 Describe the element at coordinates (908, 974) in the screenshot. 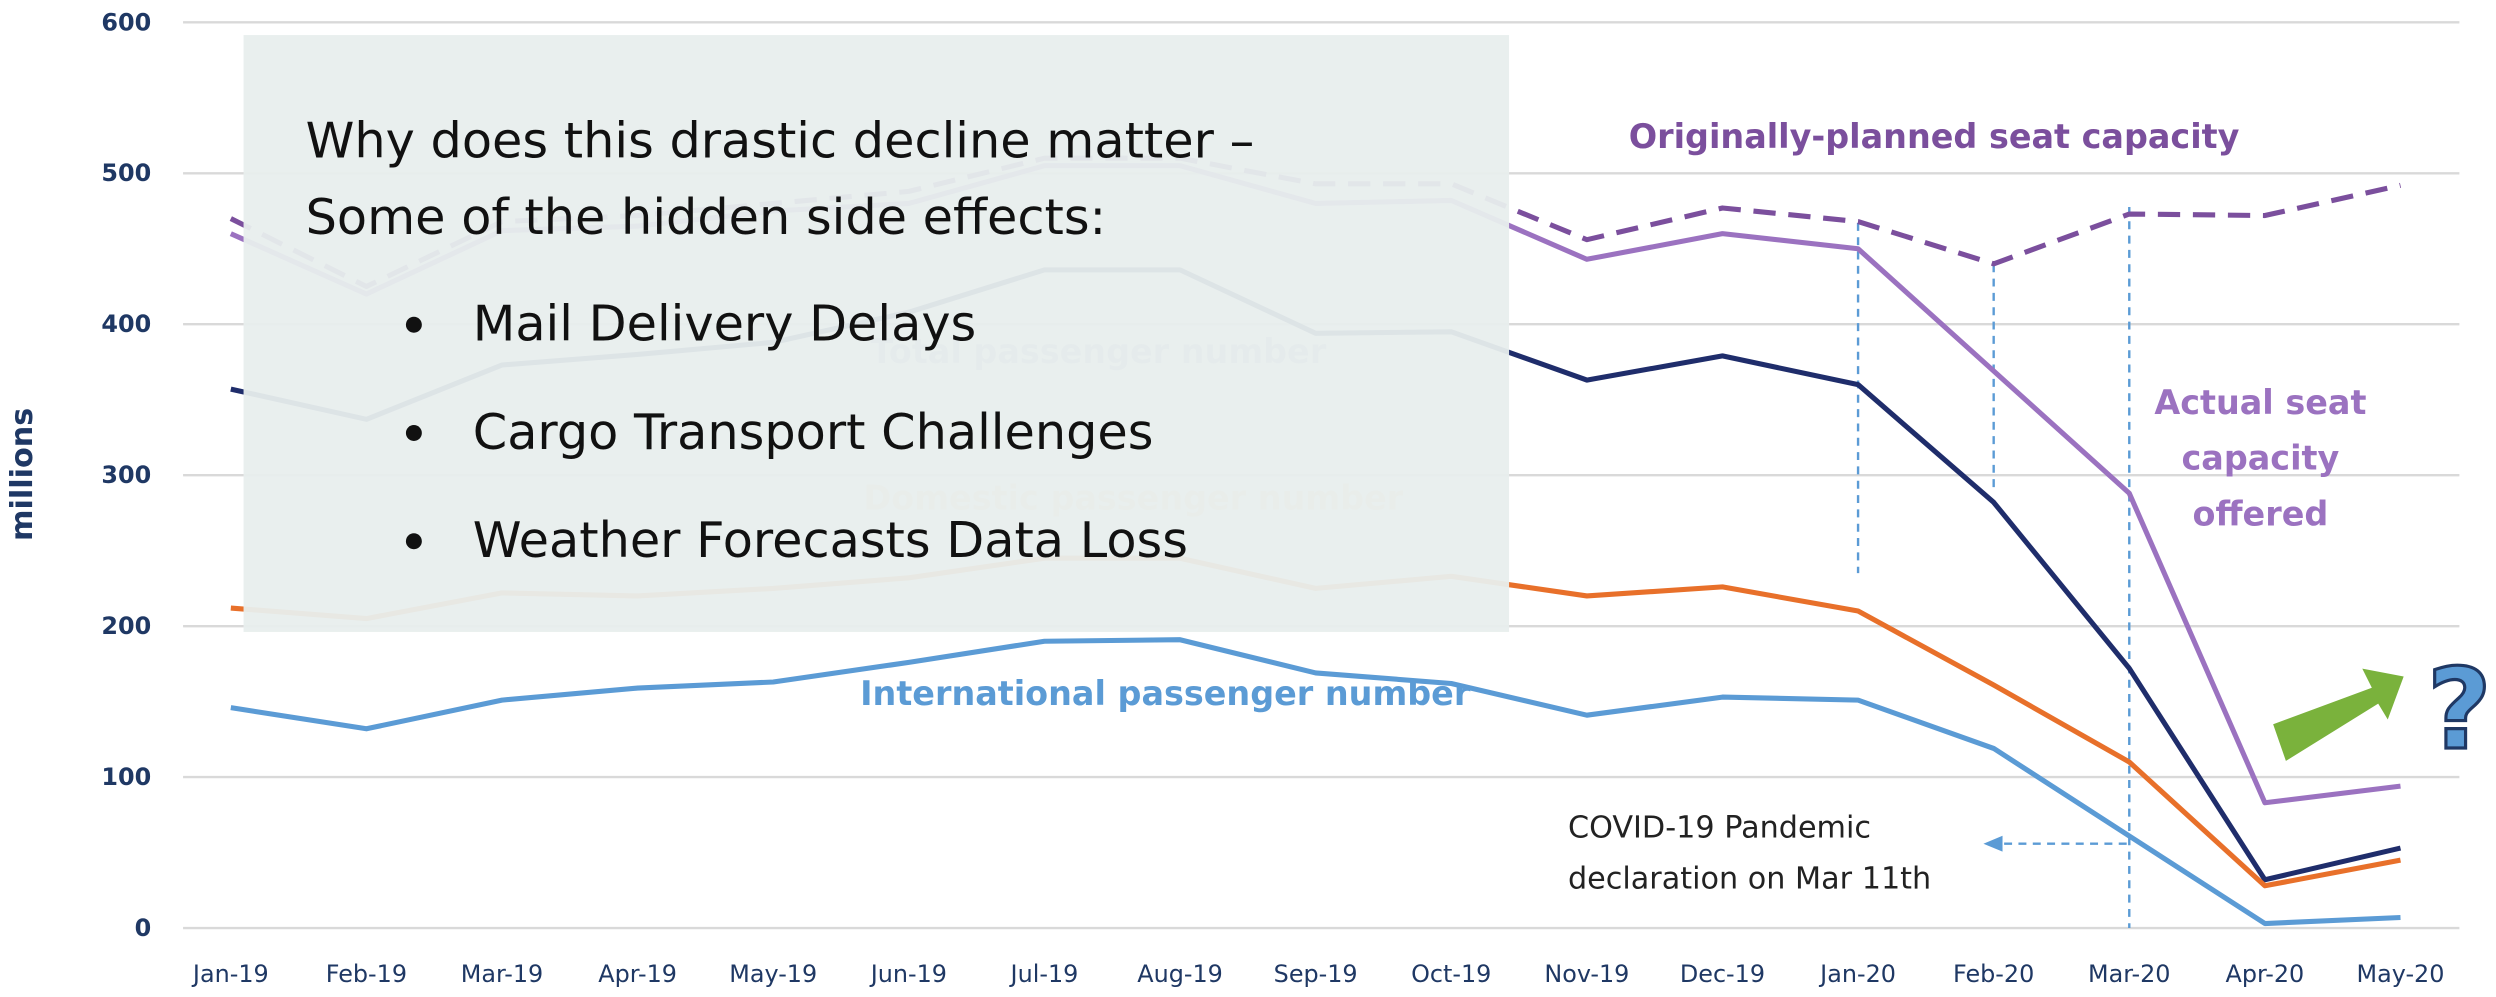

I see `x-tick-label: Jun-19` at that location.